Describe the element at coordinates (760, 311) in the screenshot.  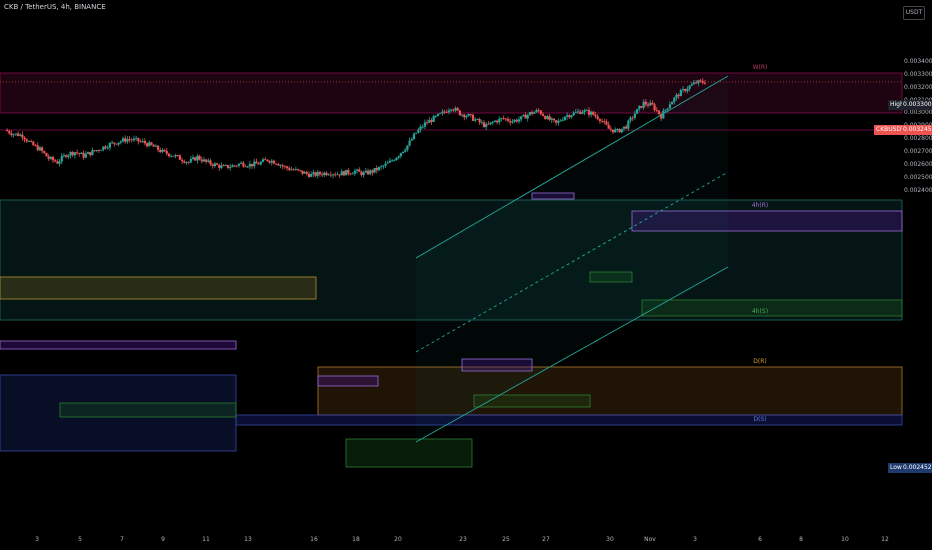
I see `zone-label: 4h(S)` at that location.